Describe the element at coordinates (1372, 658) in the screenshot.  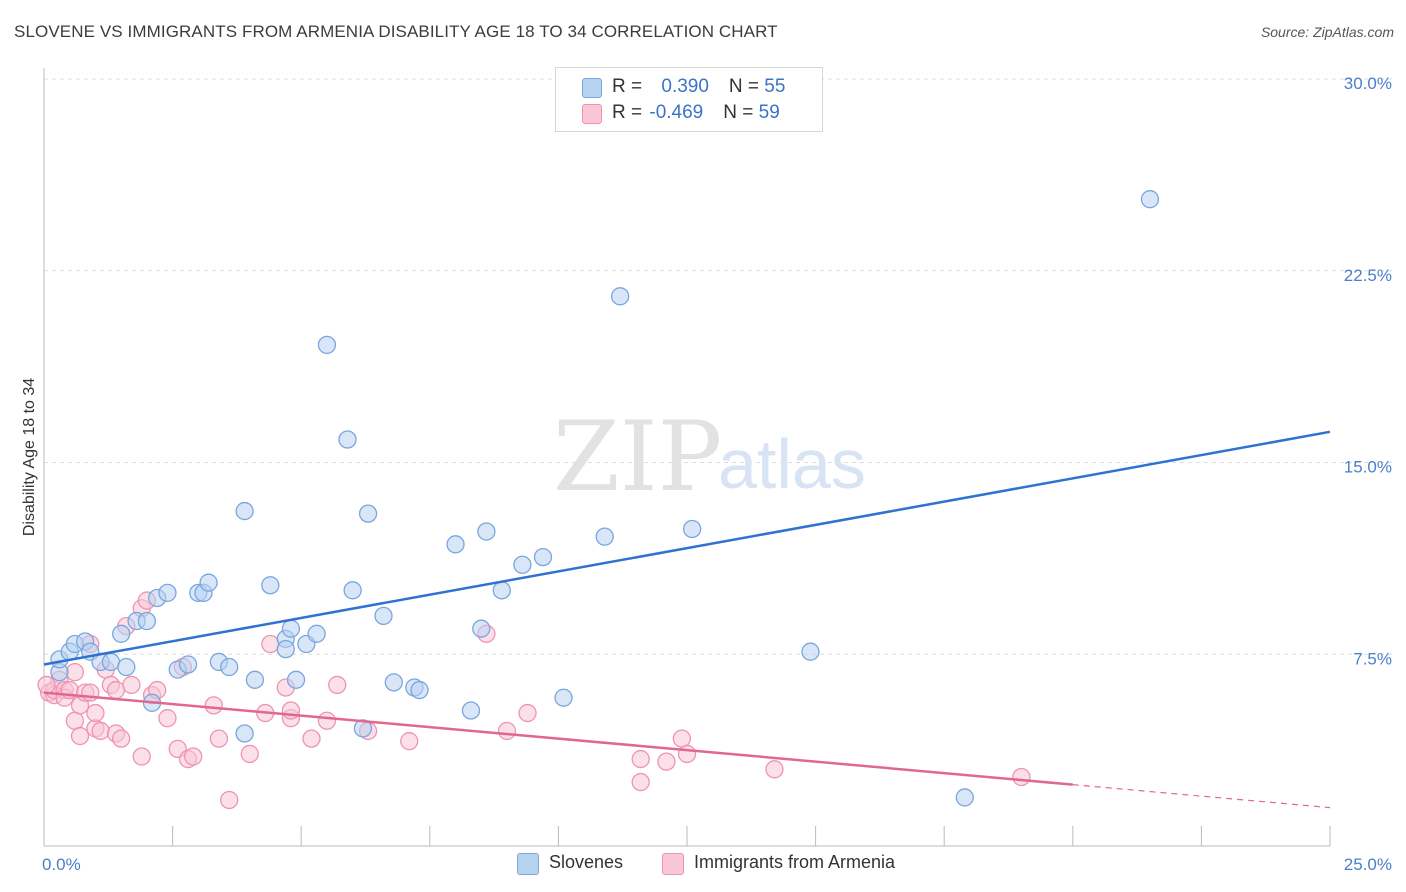
I see `y-tick-label: 7.5%` at that location.